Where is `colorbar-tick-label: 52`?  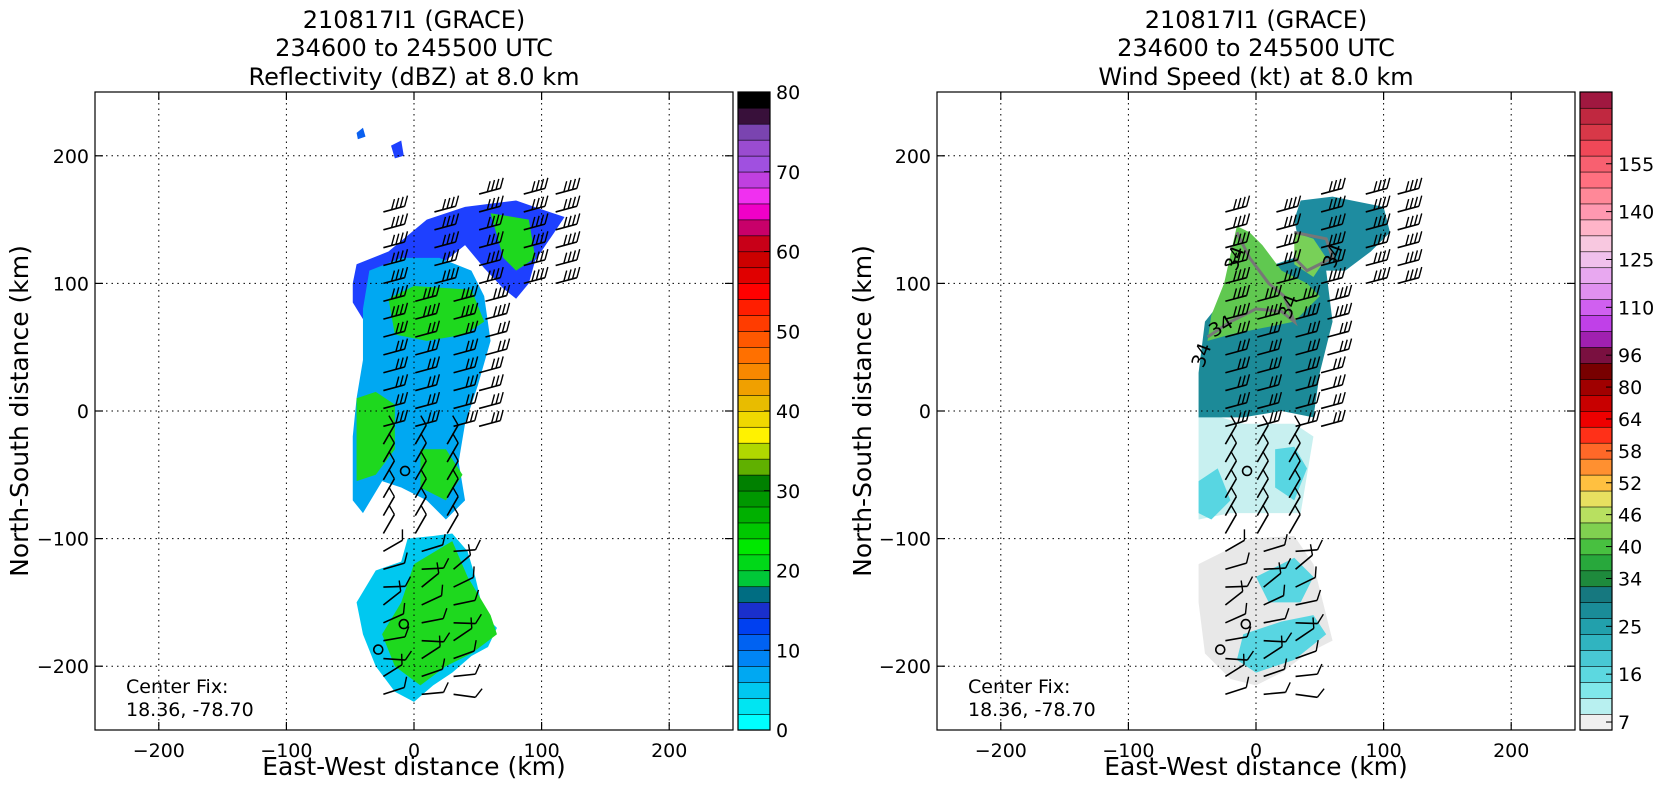
colorbar-tick-label: 52 is located at coordinates (1630, 484).